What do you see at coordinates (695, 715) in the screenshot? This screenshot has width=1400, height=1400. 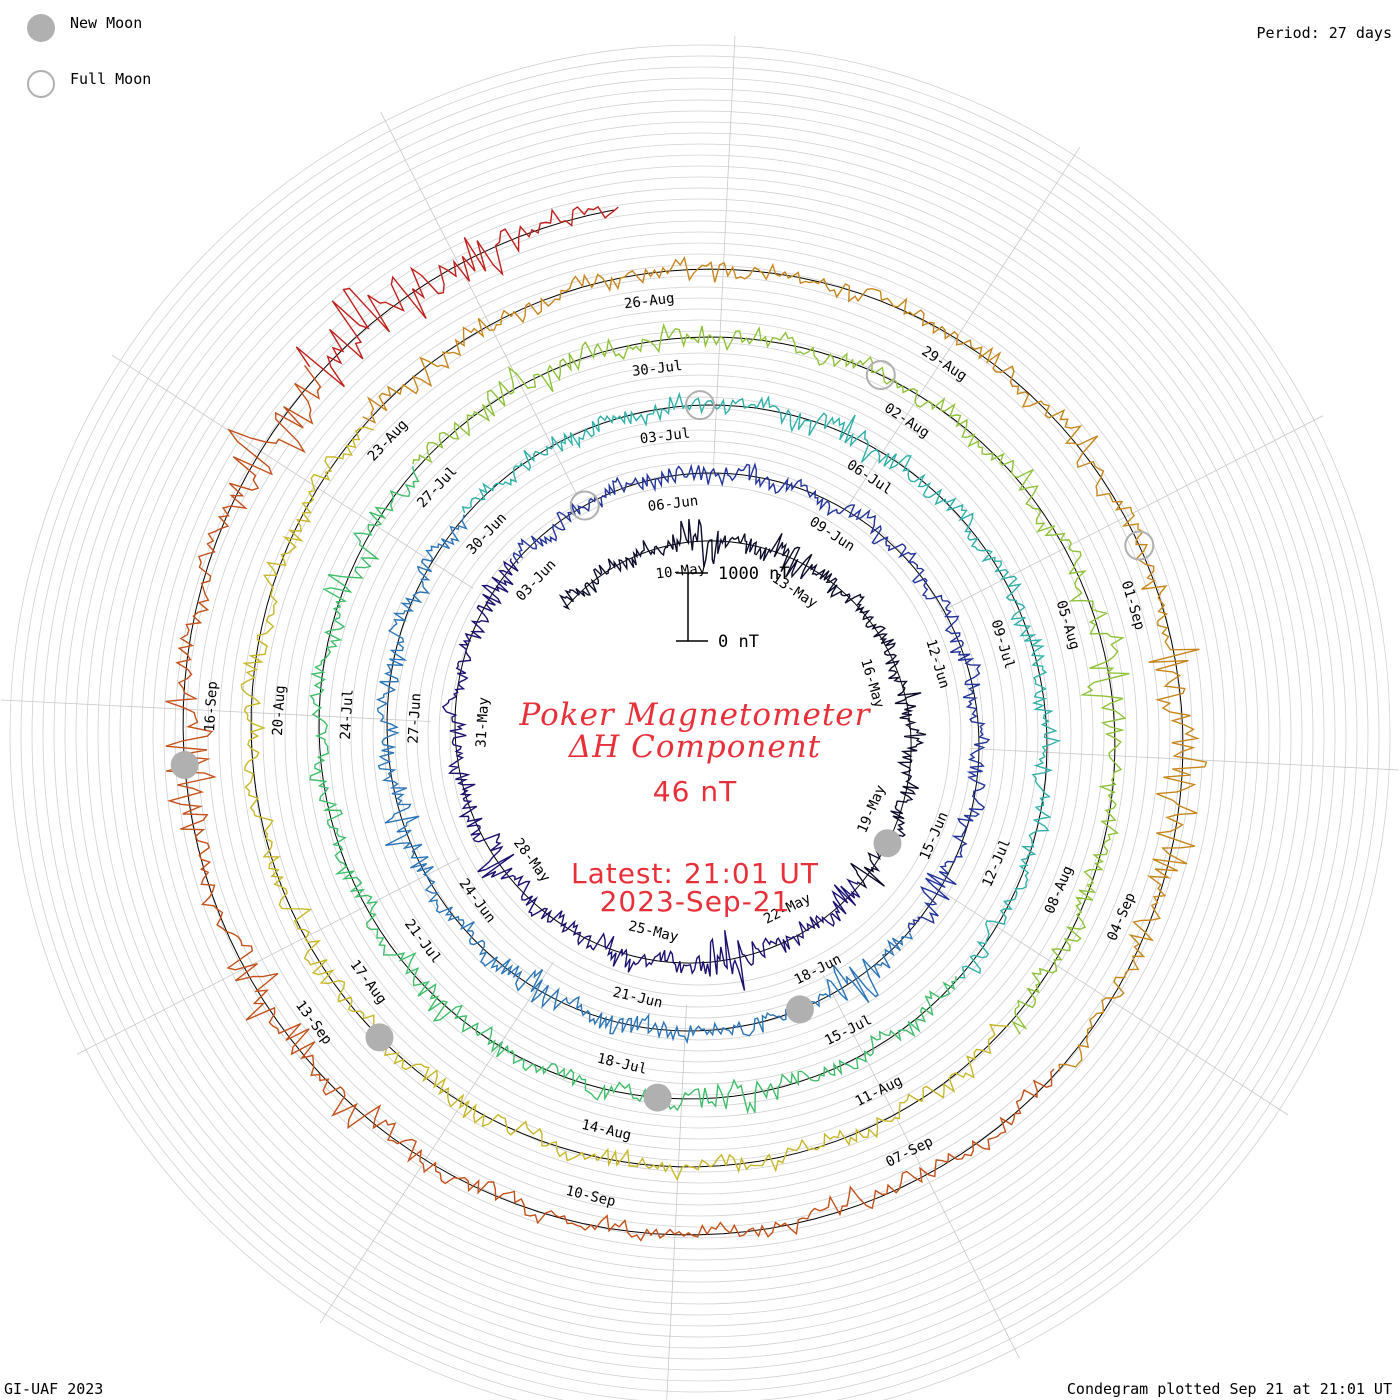 I see `chart-title: Poker Magnetometer` at bounding box center [695, 715].